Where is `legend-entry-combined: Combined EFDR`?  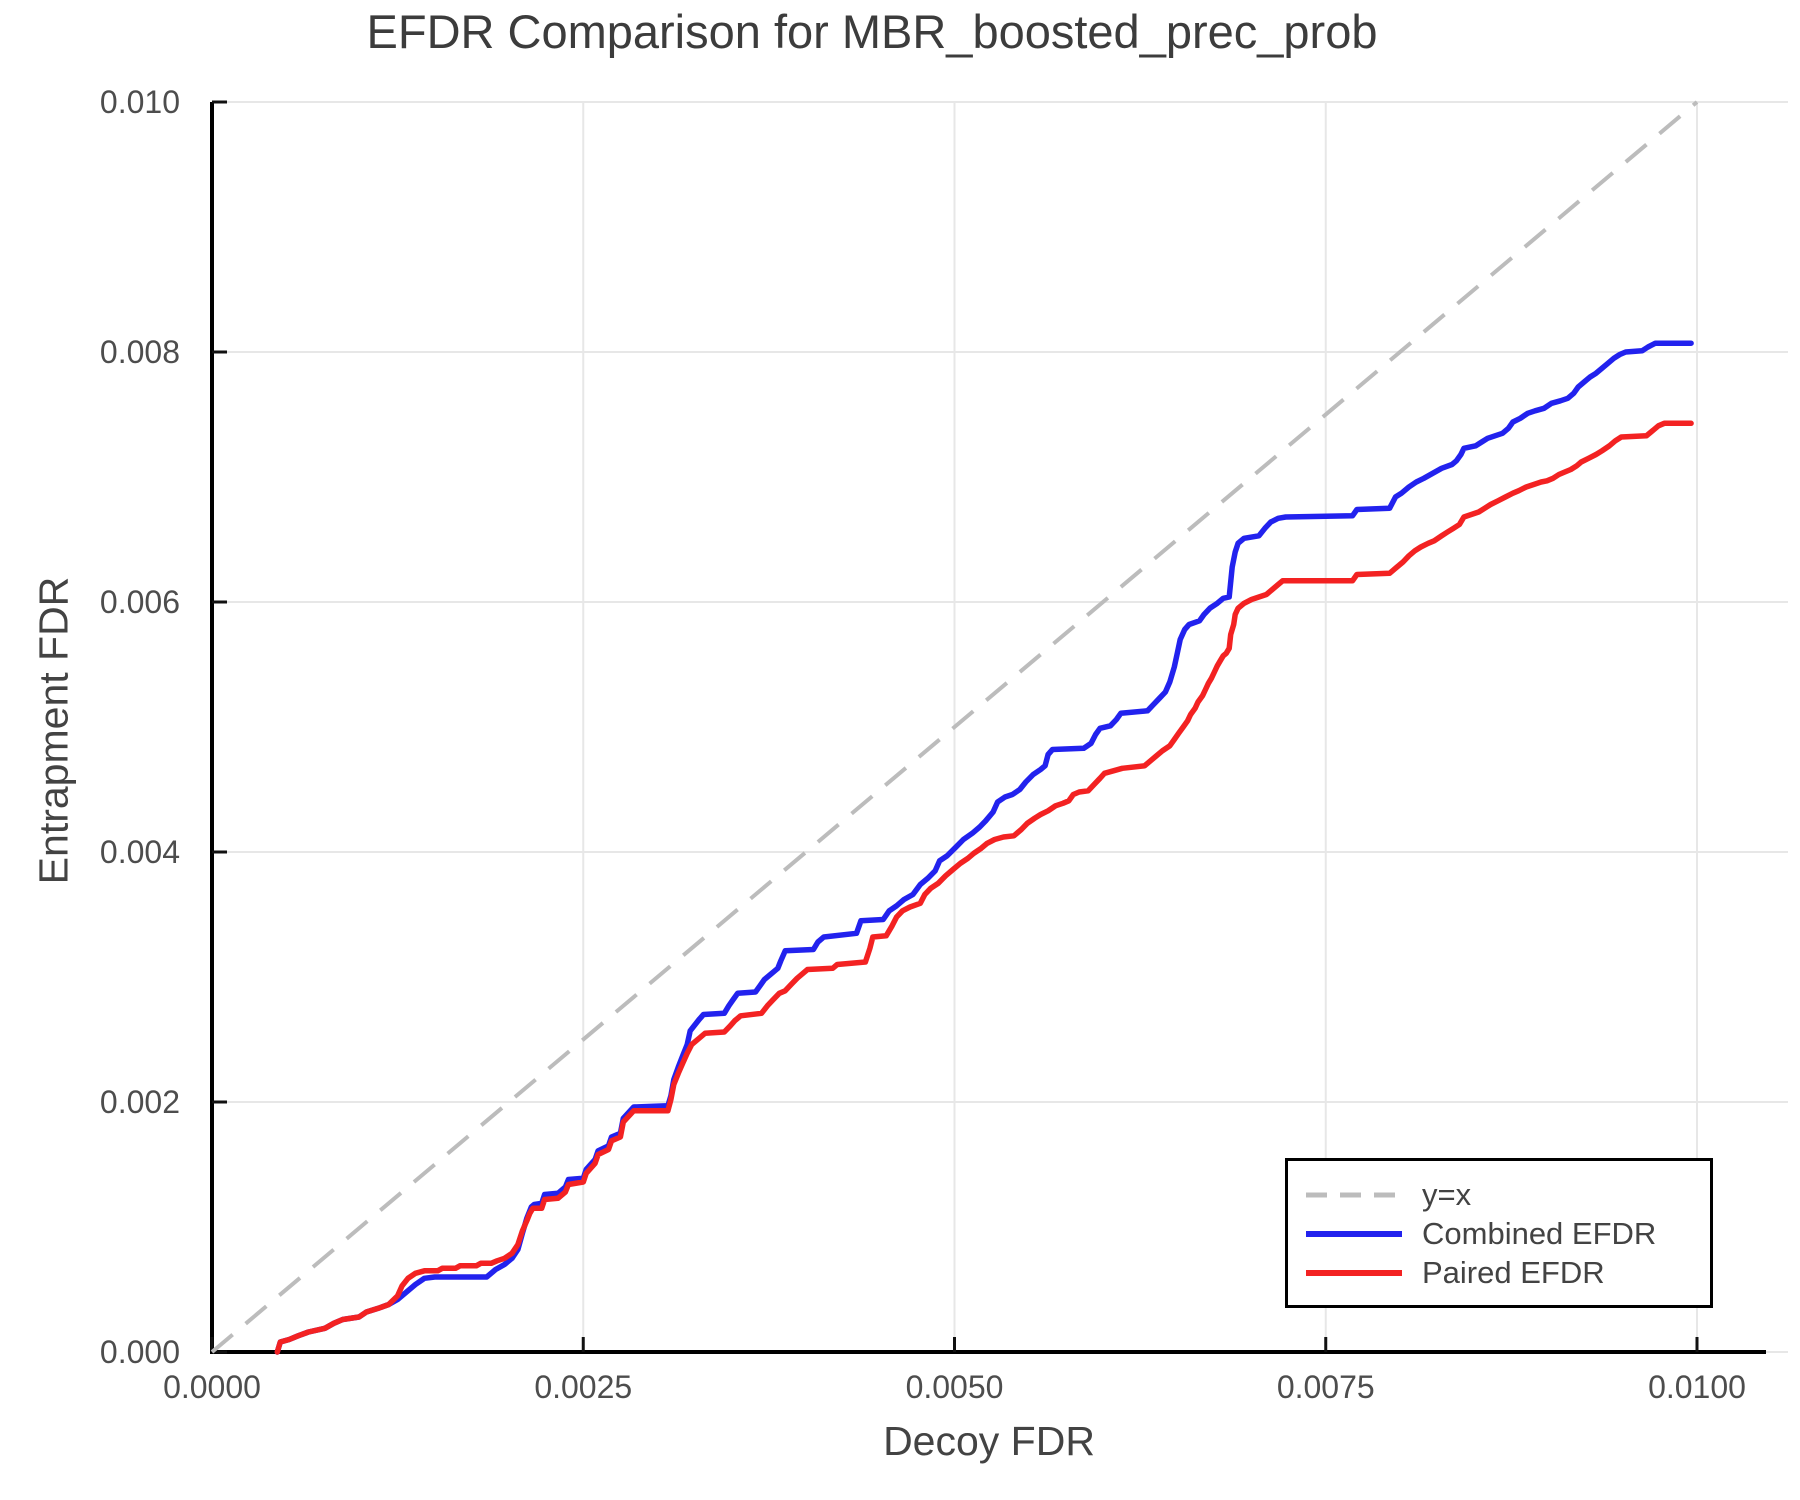
legend-entry-combined: Combined EFDR is located at coordinates (1508, 1233).